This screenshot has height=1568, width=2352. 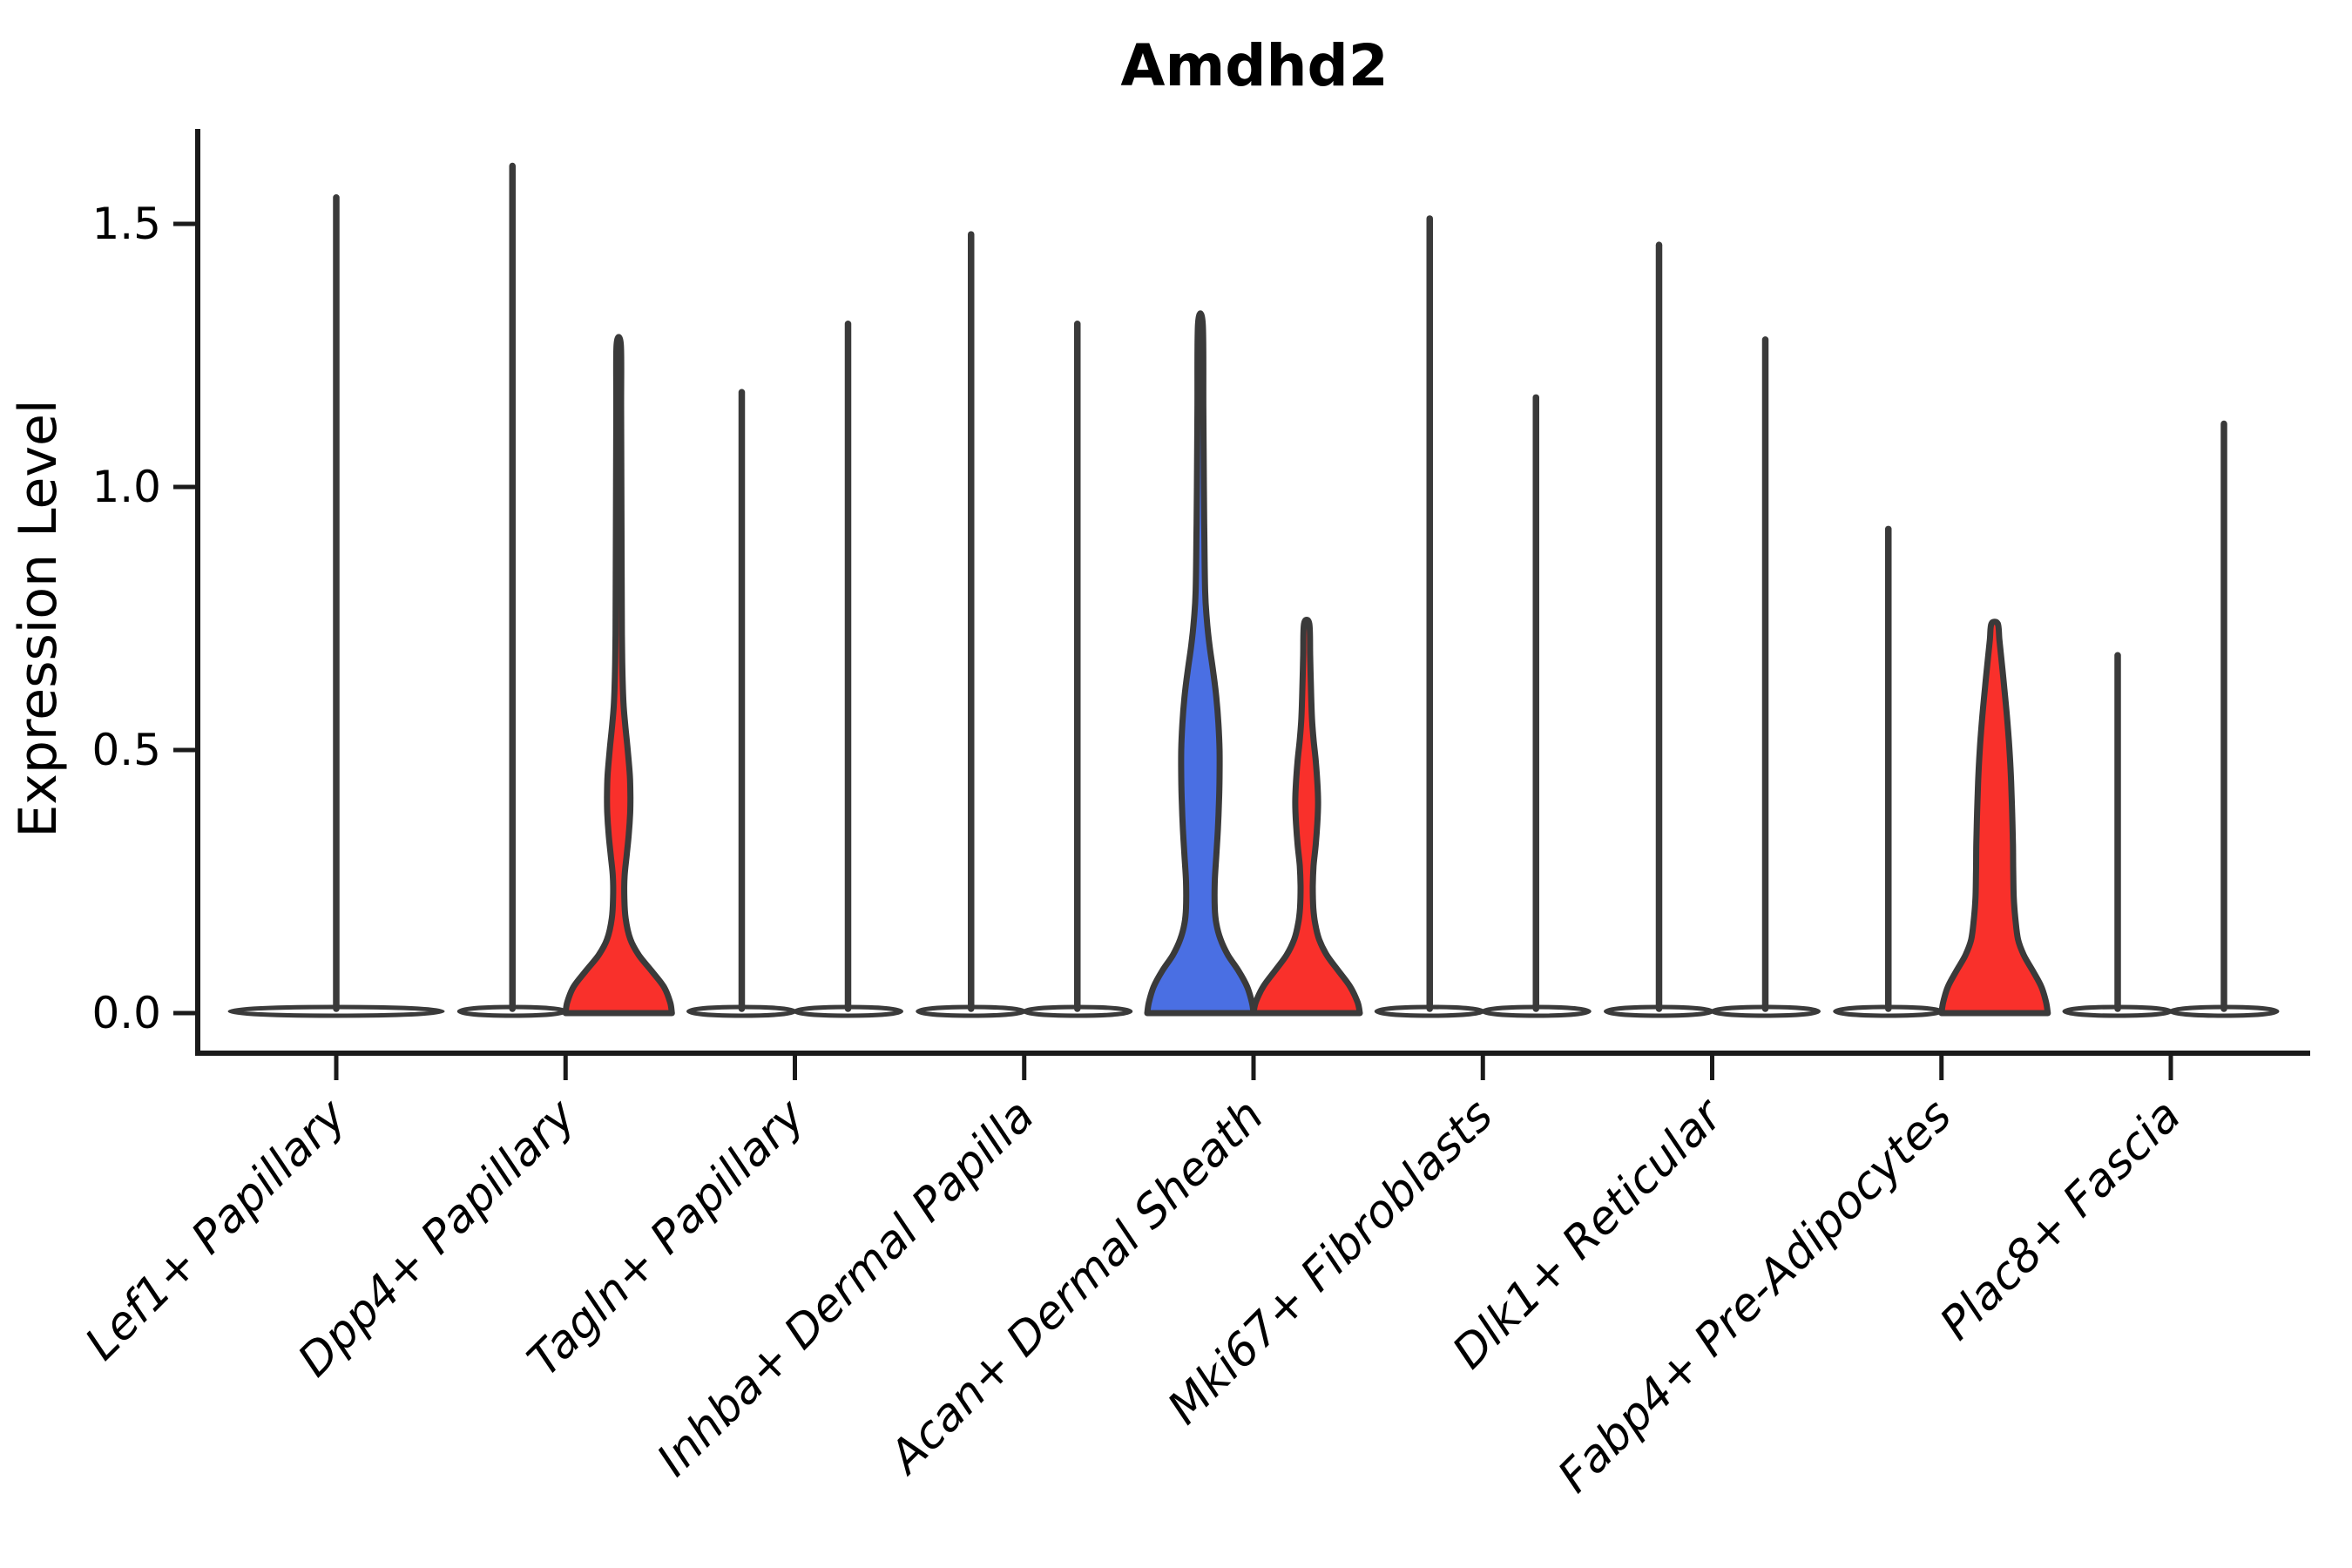 I want to click on violin-blue, so click(x=1201, y=663).